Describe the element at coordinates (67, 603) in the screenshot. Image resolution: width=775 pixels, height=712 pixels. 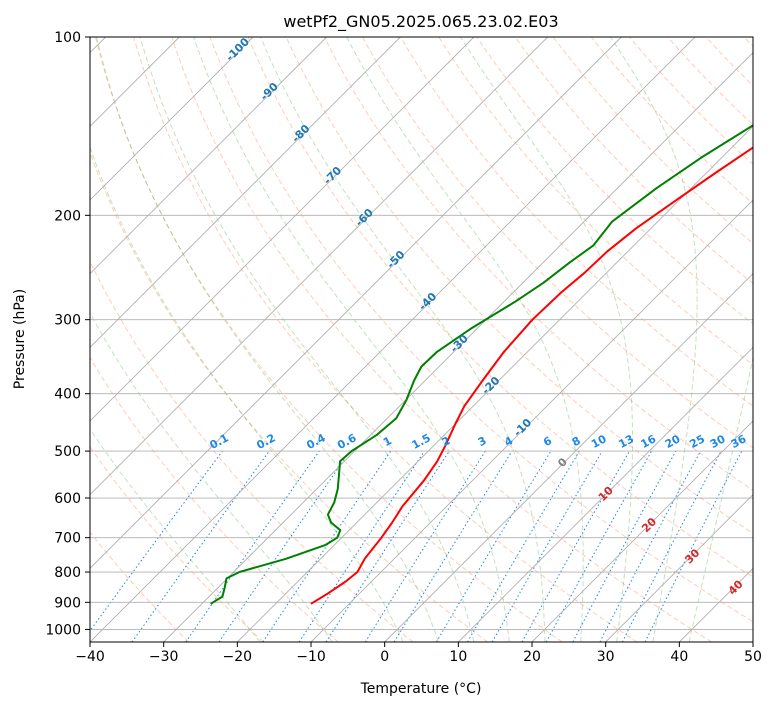
I see `y-tick-label: 900` at that location.